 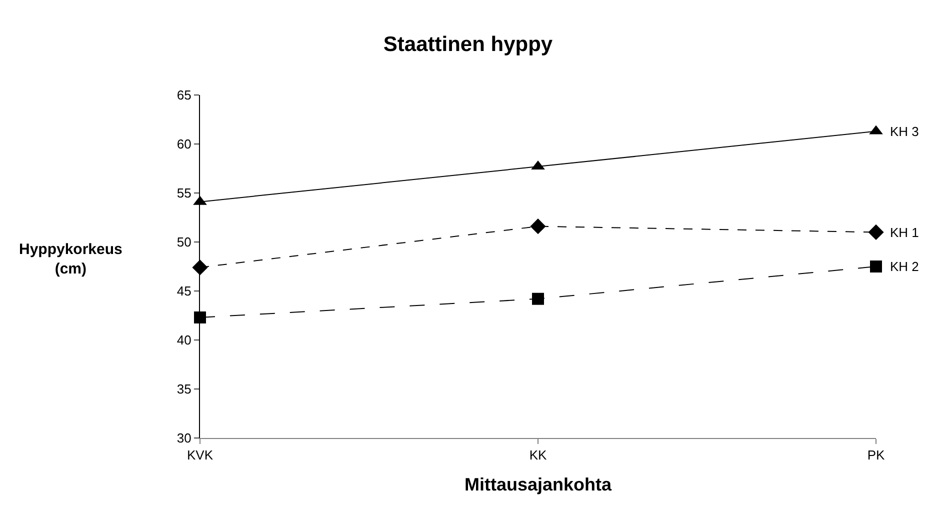 I want to click on y-tick-label: 45, so click(x=184, y=291).